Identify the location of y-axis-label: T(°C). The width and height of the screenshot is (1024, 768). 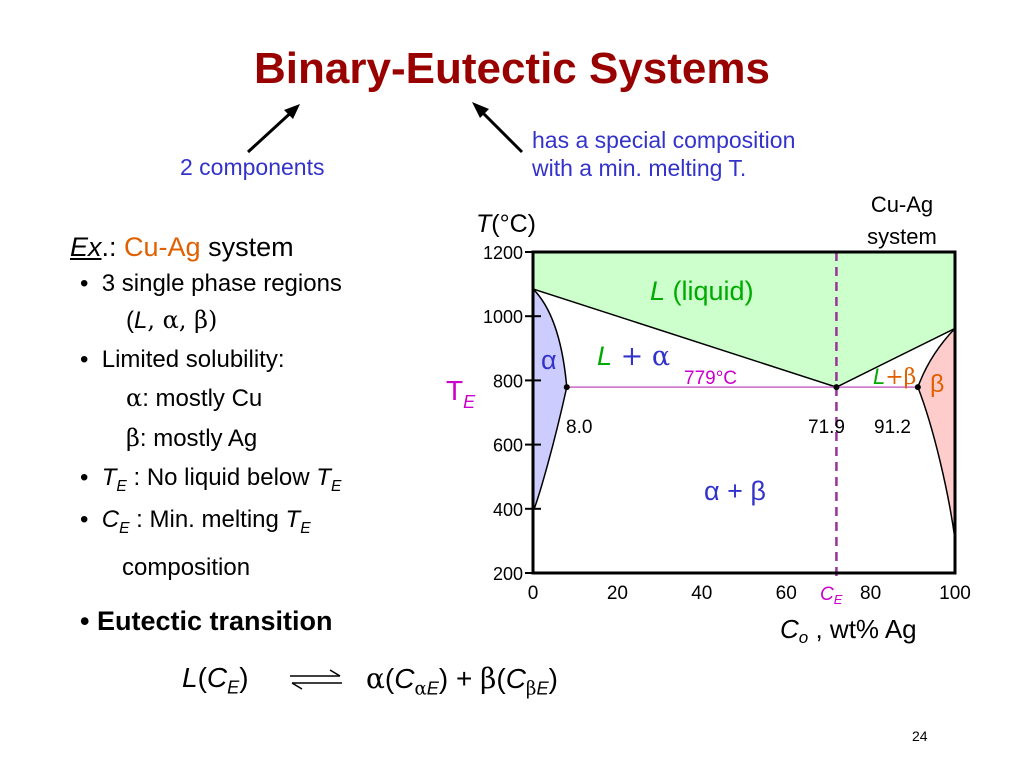
(506, 224).